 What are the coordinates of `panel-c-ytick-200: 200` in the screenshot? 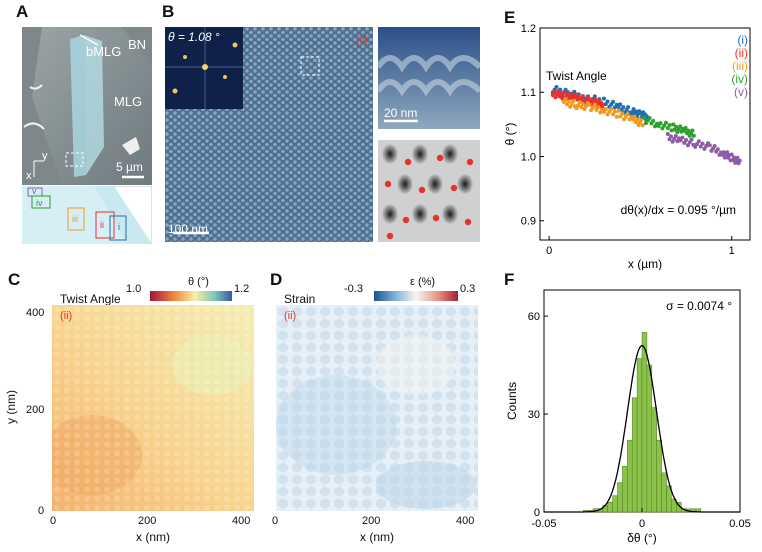 It's located at (35, 410).